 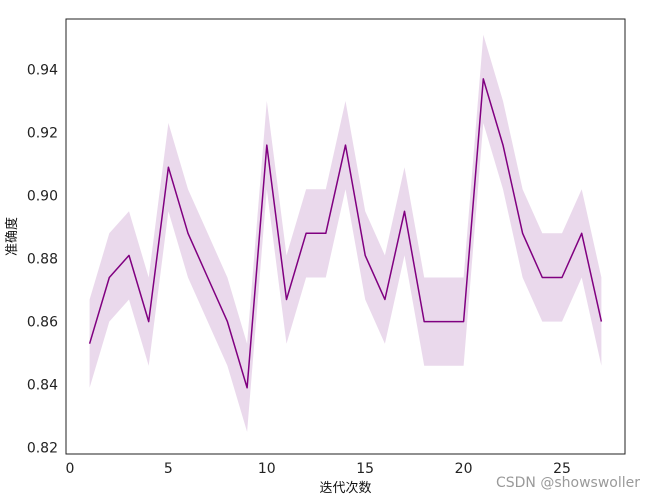 I want to click on x-tick-labels: 0 5 10 15 20 25, so click(x=317, y=469).